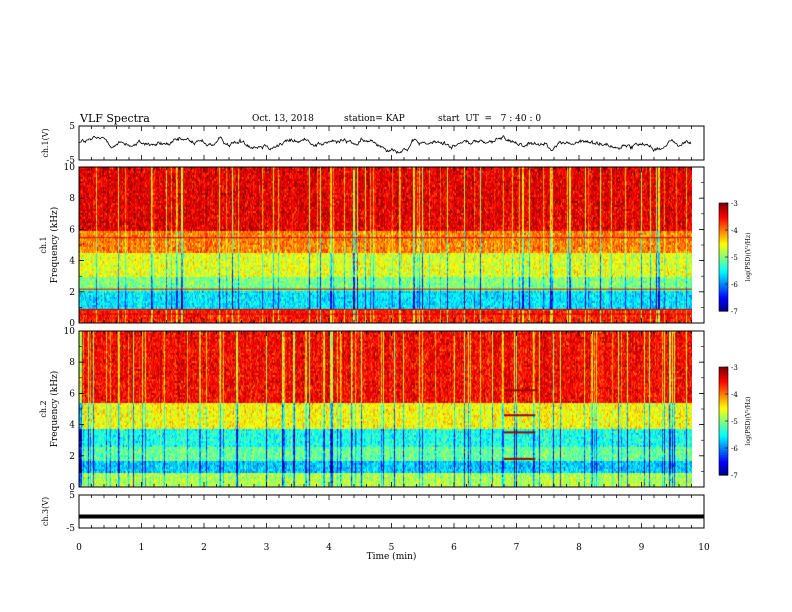  What do you see at coordinates (72, 199) in the screenshot?
I see `y-tick-label: 8` at bounding box center [72, 199].